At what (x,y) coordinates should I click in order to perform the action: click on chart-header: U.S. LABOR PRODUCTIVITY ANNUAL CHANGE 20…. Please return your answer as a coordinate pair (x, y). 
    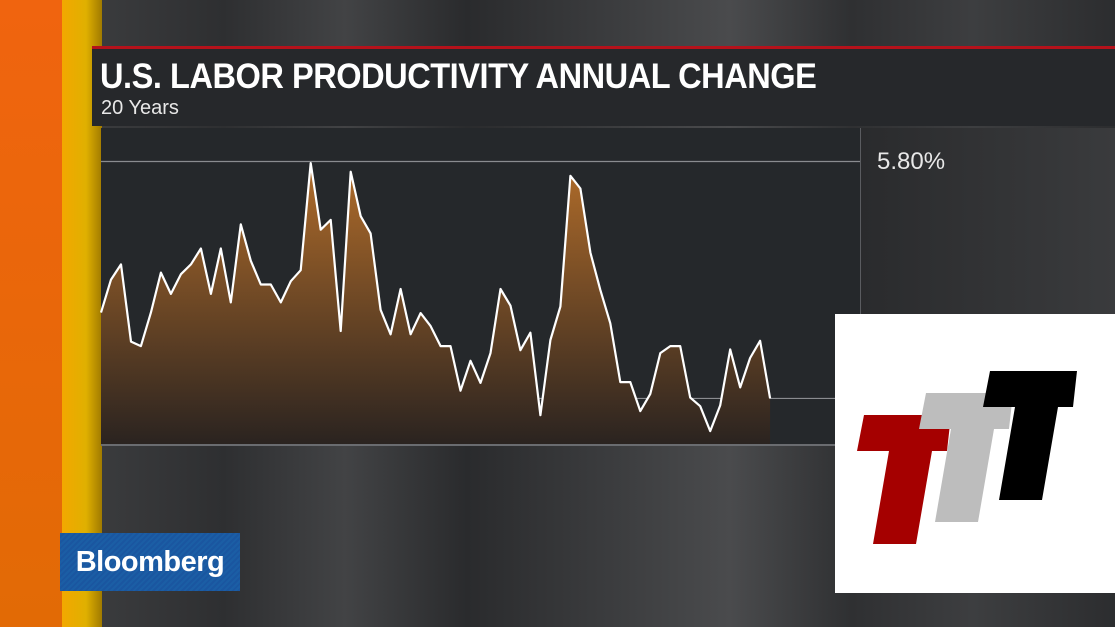
    Looking at the image, I should click on (603, 86).